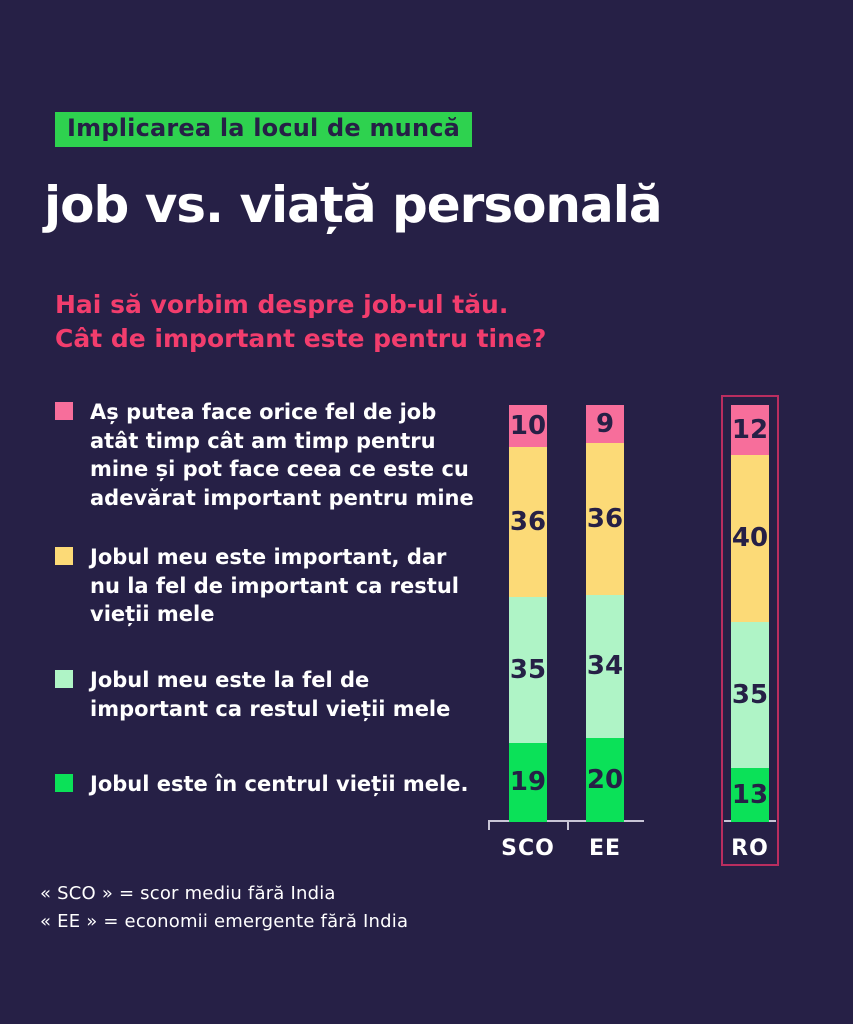 This screenshot has width=853, height=1024. I want to click on segment-value-label: 40, so click(750, 538).